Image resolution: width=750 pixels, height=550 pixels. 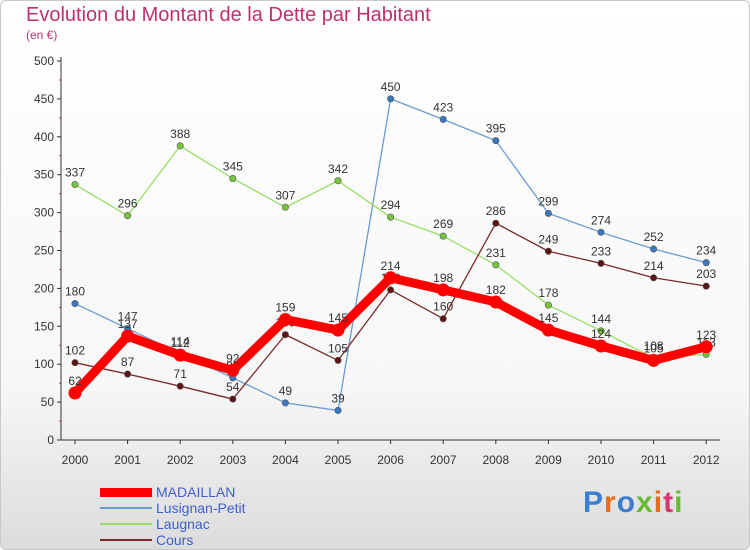 I want to click on x-tick-label: 2005, so click(x=338, y=460).